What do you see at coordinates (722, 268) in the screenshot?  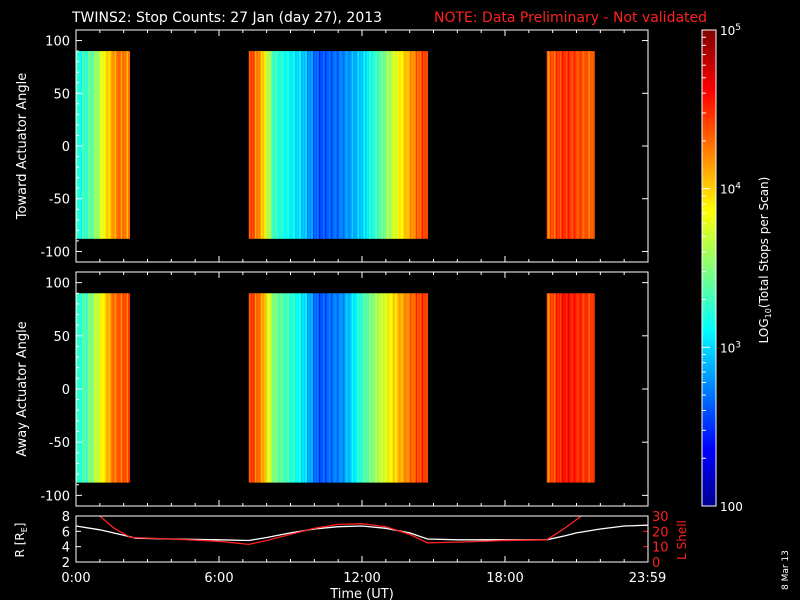 I see `colorbar-ticks: 105 104 103 100` at bounding box center [722, 268].